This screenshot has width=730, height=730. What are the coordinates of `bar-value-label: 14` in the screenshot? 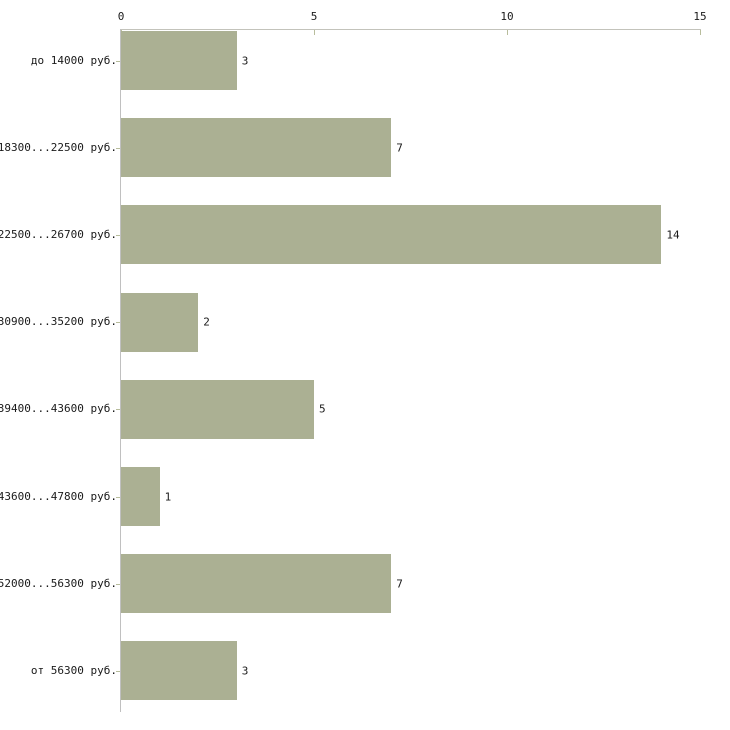 It's located at (673, 235).